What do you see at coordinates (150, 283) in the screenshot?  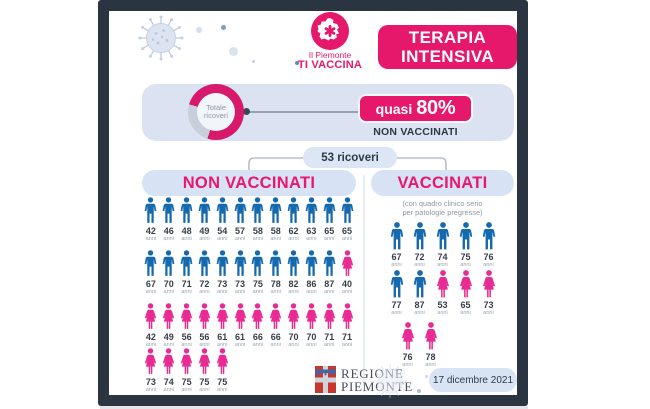 I see `age-value: 67` at bounding box center [150, 283].